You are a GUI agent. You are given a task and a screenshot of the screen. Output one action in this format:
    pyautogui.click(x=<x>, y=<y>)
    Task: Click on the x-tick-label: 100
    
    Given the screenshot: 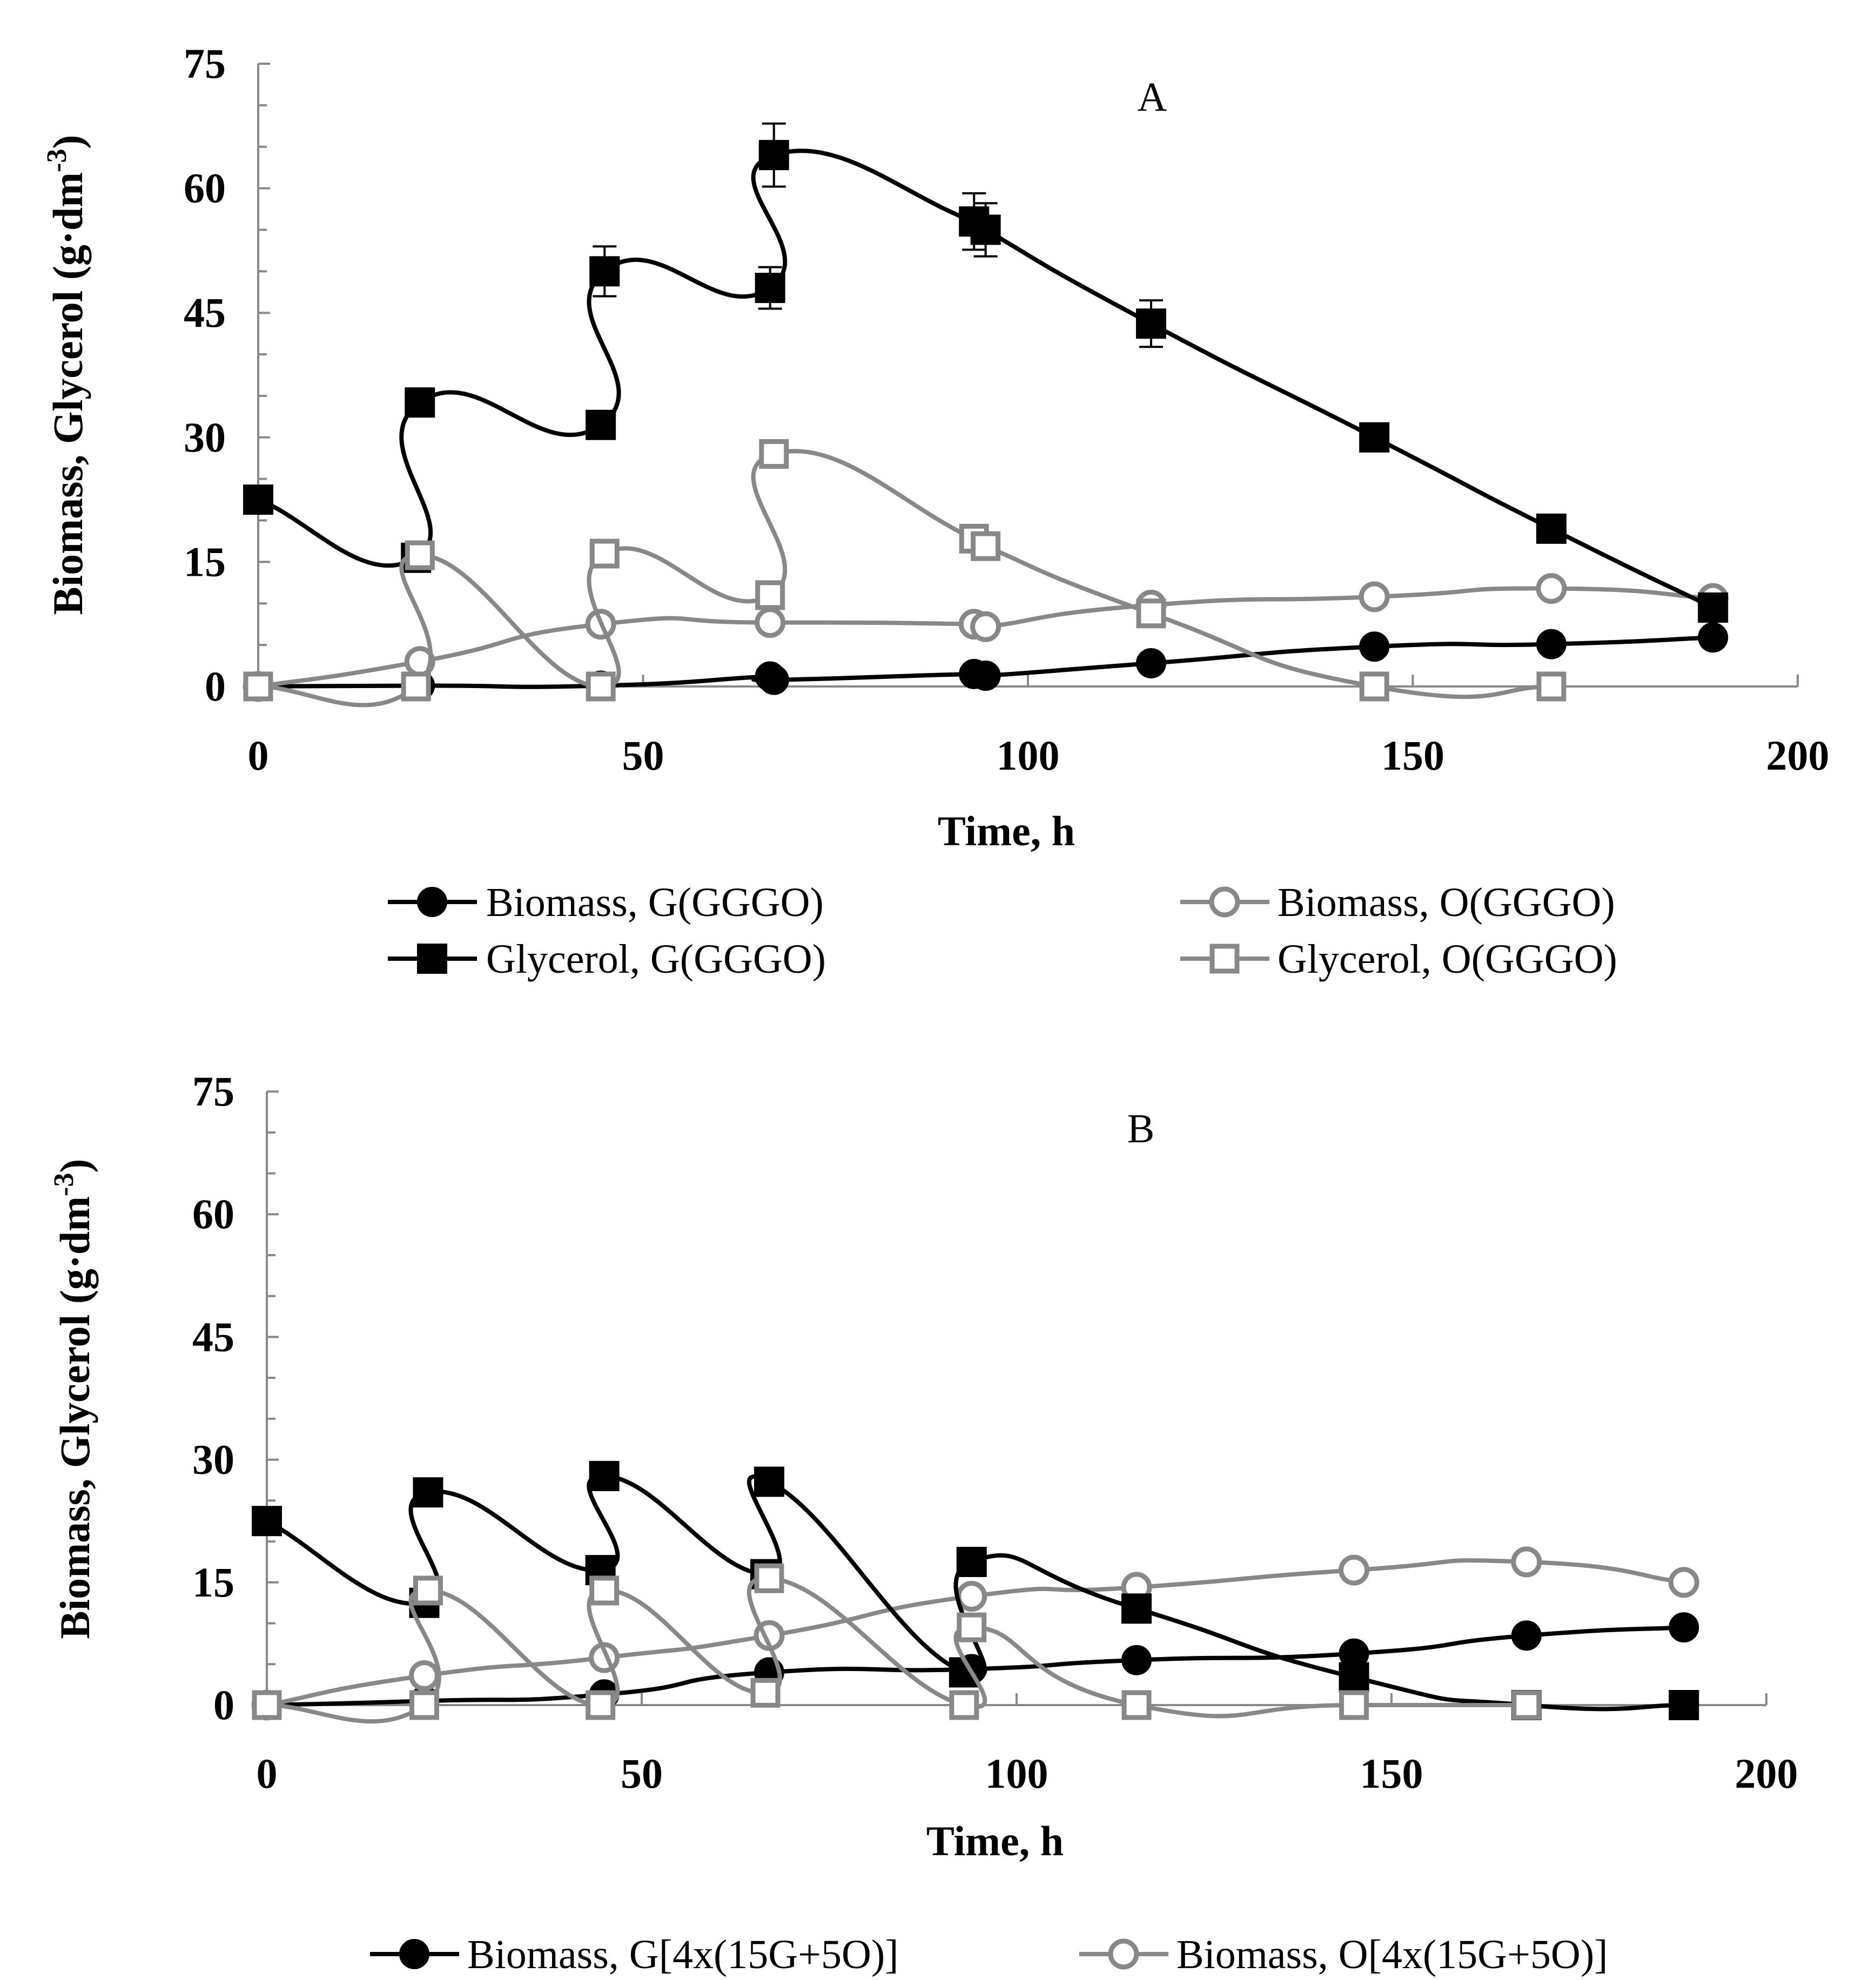 What is the action you would take?
    pyautogui.click(x=1028, y=755)
    